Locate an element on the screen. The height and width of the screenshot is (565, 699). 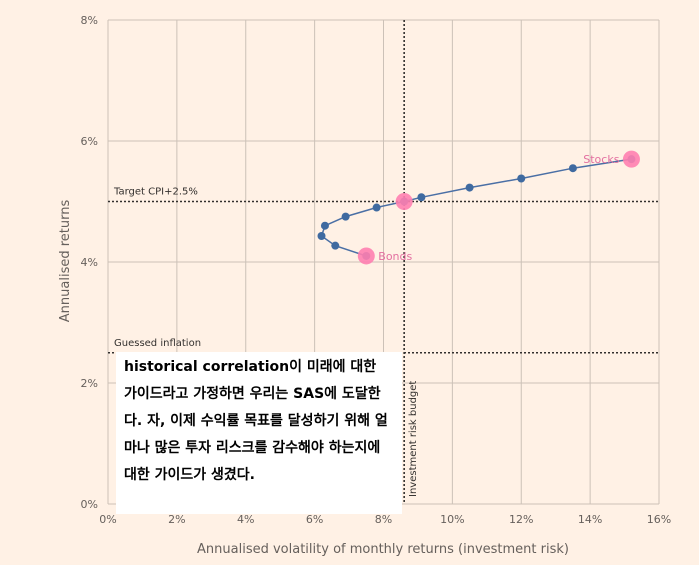
highlight-label: Stocks is located at coordinates (601, 159).